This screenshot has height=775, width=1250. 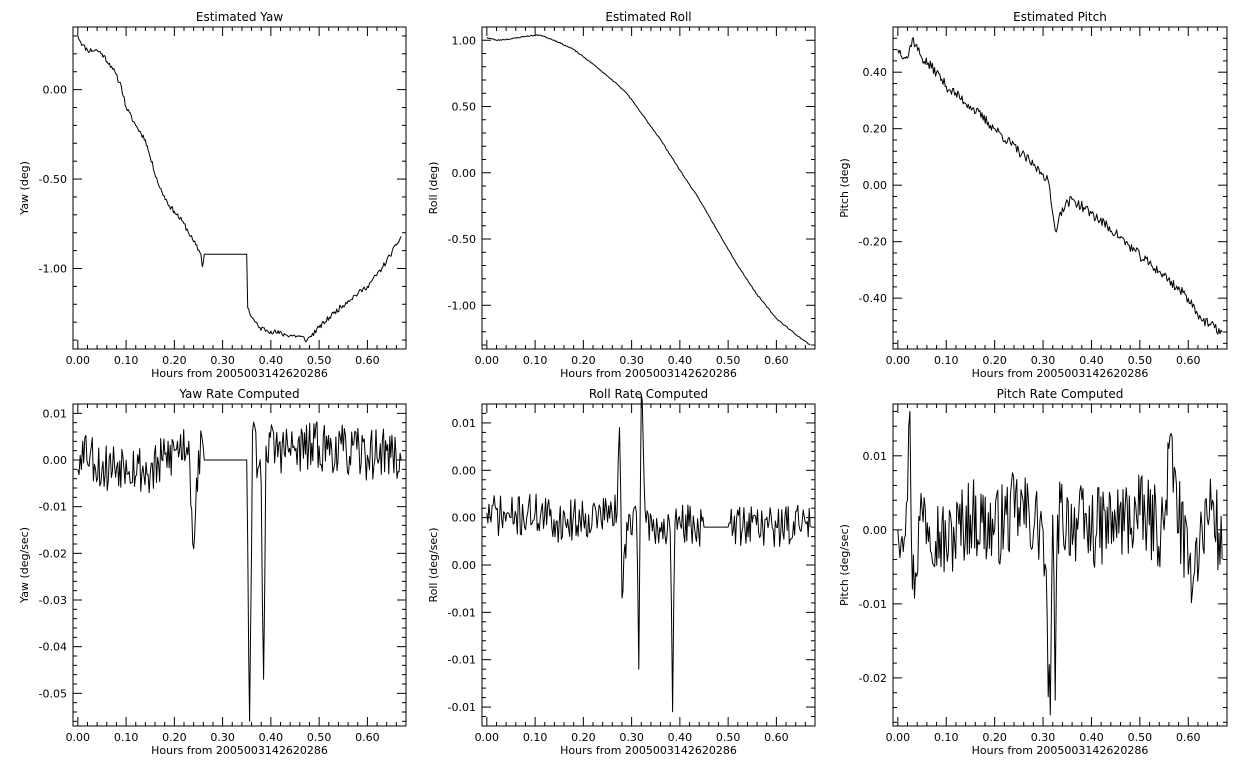 What do you see at coordinates (873, 242) in the screenshot?
I see `y-tick-label: -0.20` at bounding box center [873, 242].